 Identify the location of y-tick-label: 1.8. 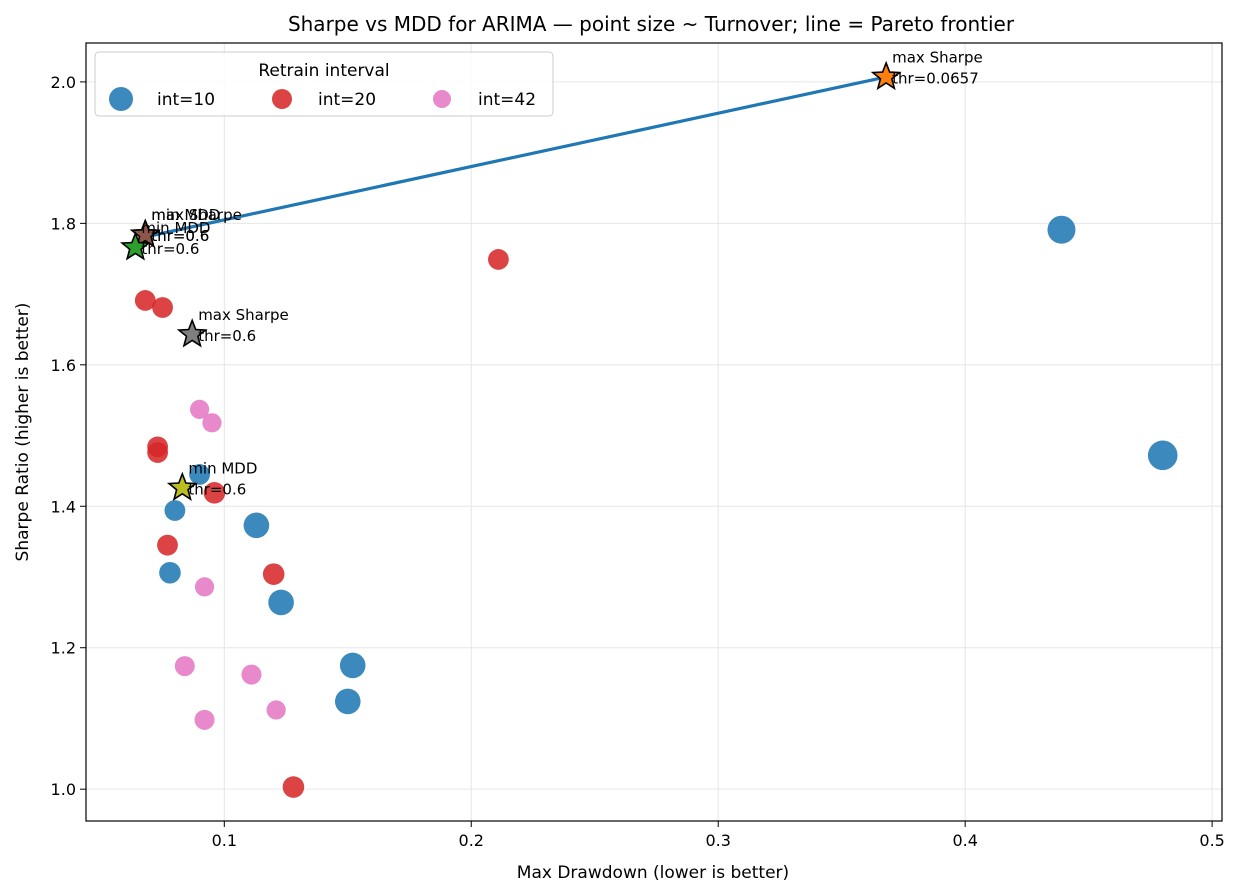
(63, 223).